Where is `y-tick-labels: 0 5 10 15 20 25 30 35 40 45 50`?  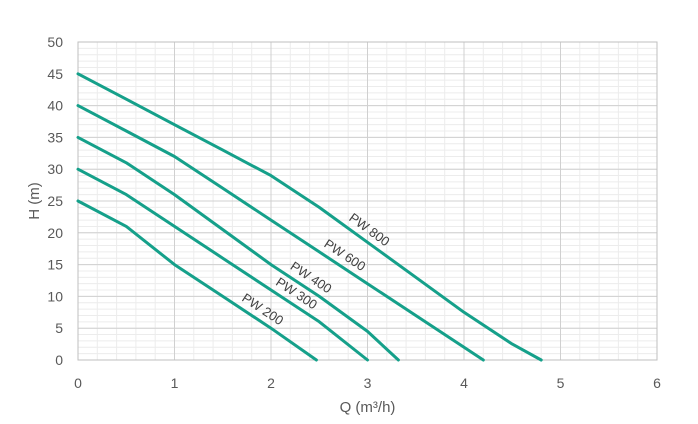 y-tick-labels: 0 5 10 15 20 25 30 35 40 45 50 is located at coordinates (55, 201).